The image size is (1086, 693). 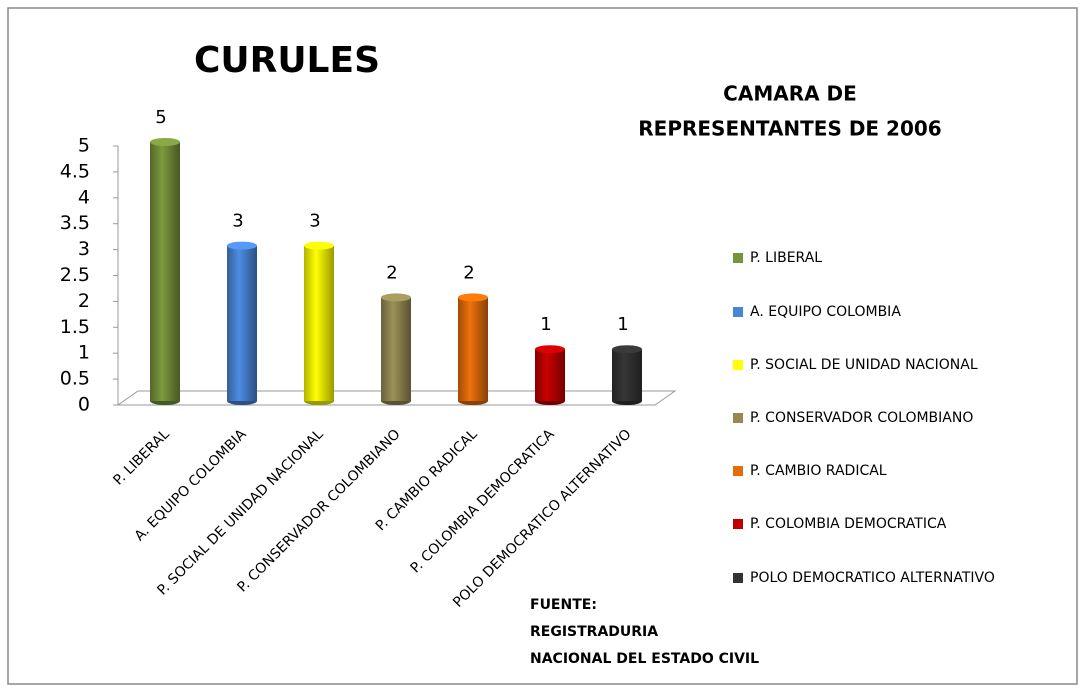 I want to click on y-tick-label: 2, so click(x=84, y=301).